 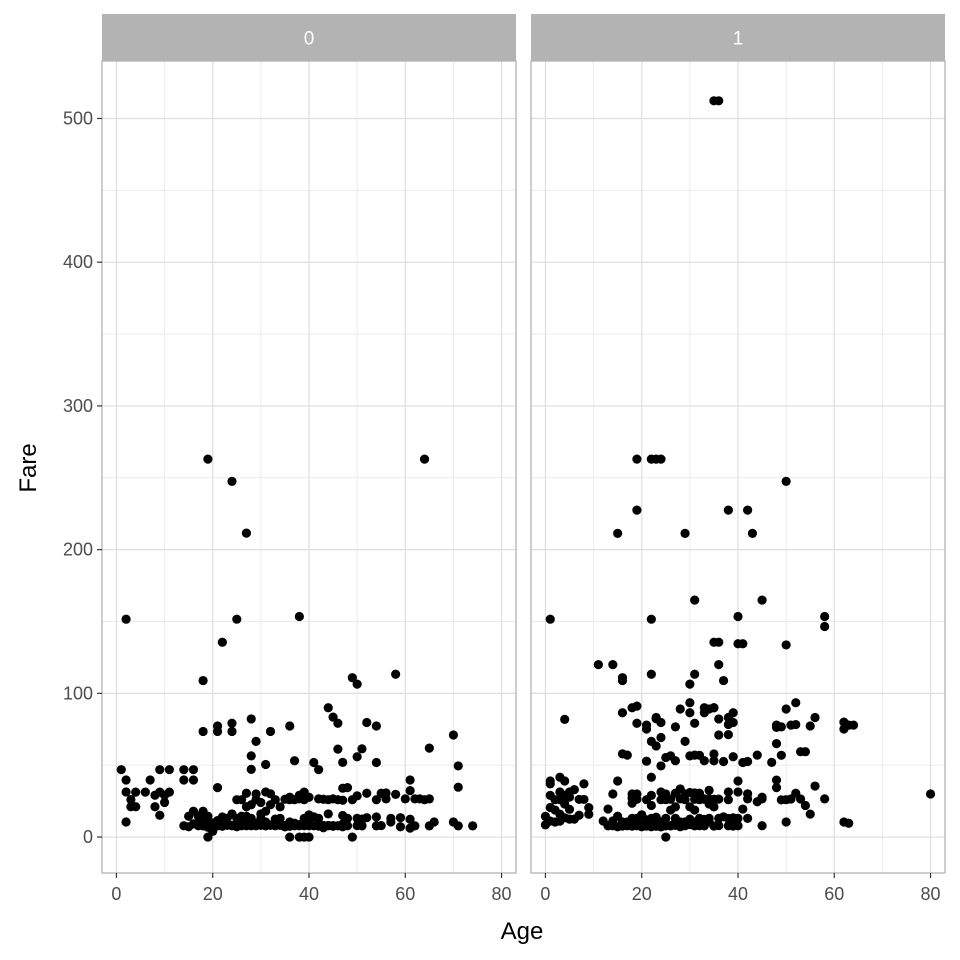 What do you see at coordinates (78, 262) in the screenshot?
I see `y-tick-label: 400` at bounding box center [78, 262].